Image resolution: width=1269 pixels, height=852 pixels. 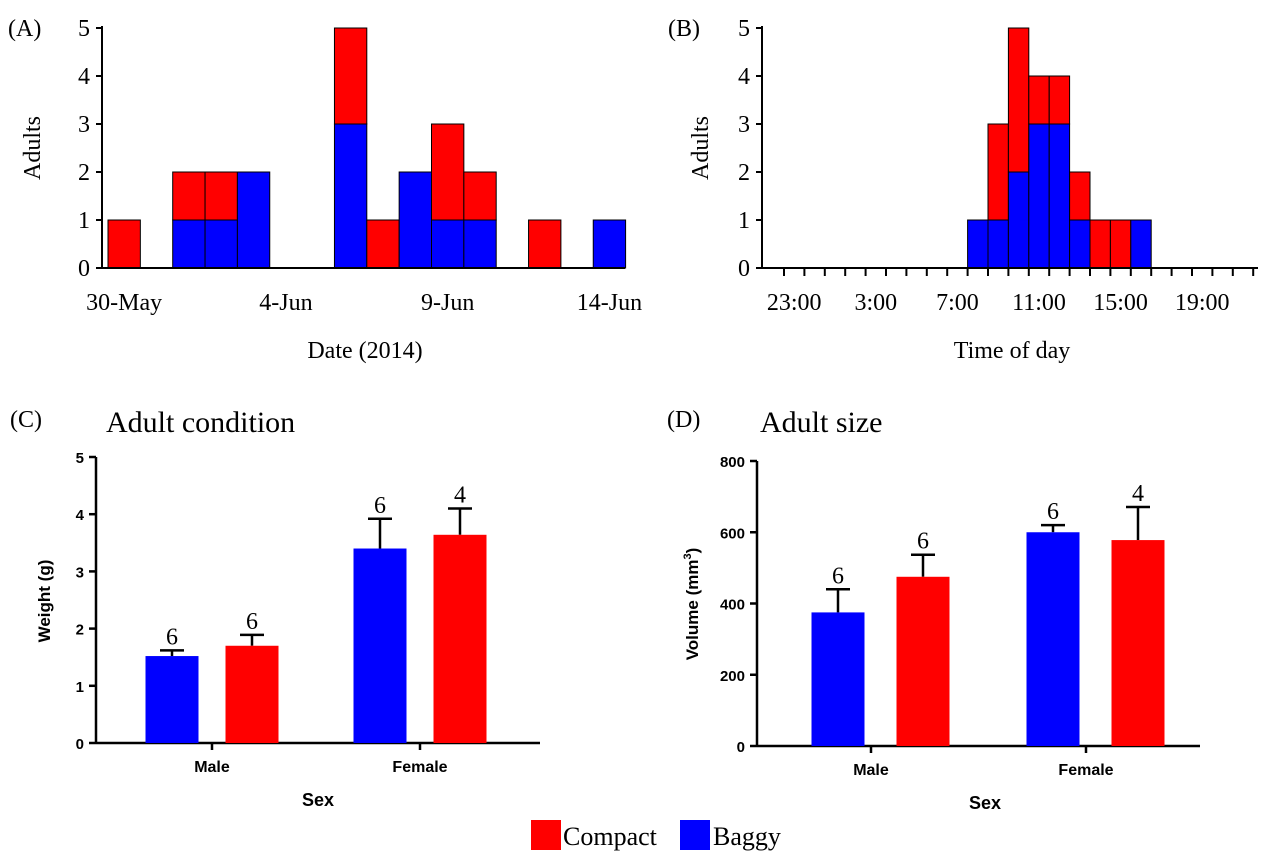 What do you see at coordinates (221, 196) in the screenshot?
I see `panel-a-bar-compact-2-Jun` at bounding box center [221, 196].